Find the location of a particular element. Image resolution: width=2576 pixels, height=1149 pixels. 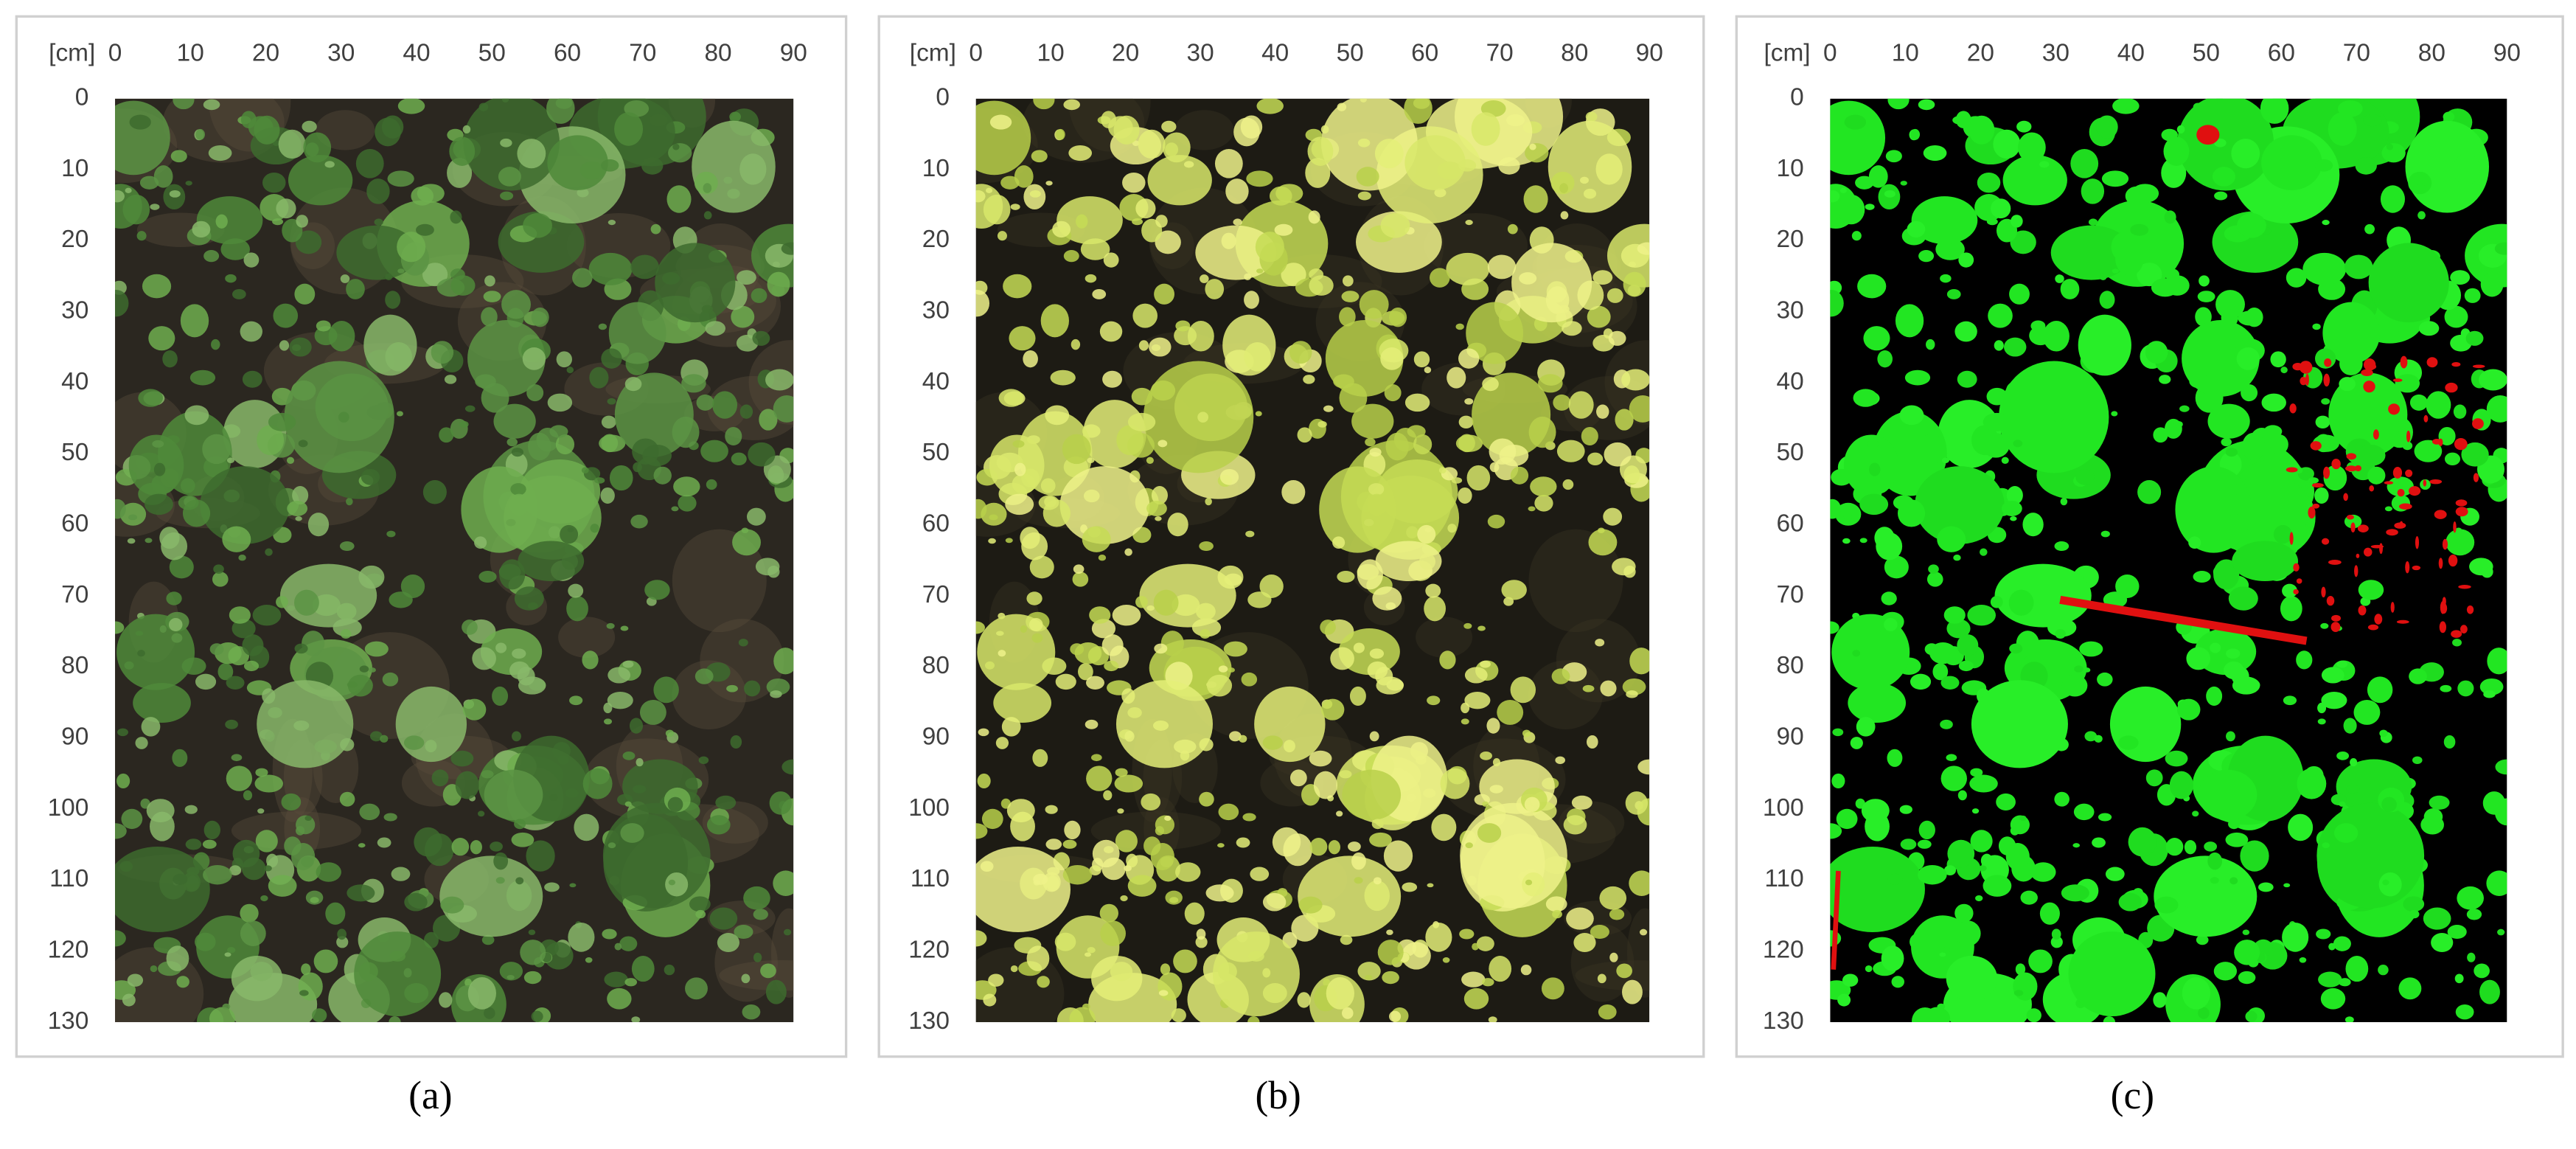

unit-label: [cm] is located at coordinates (933, 52).